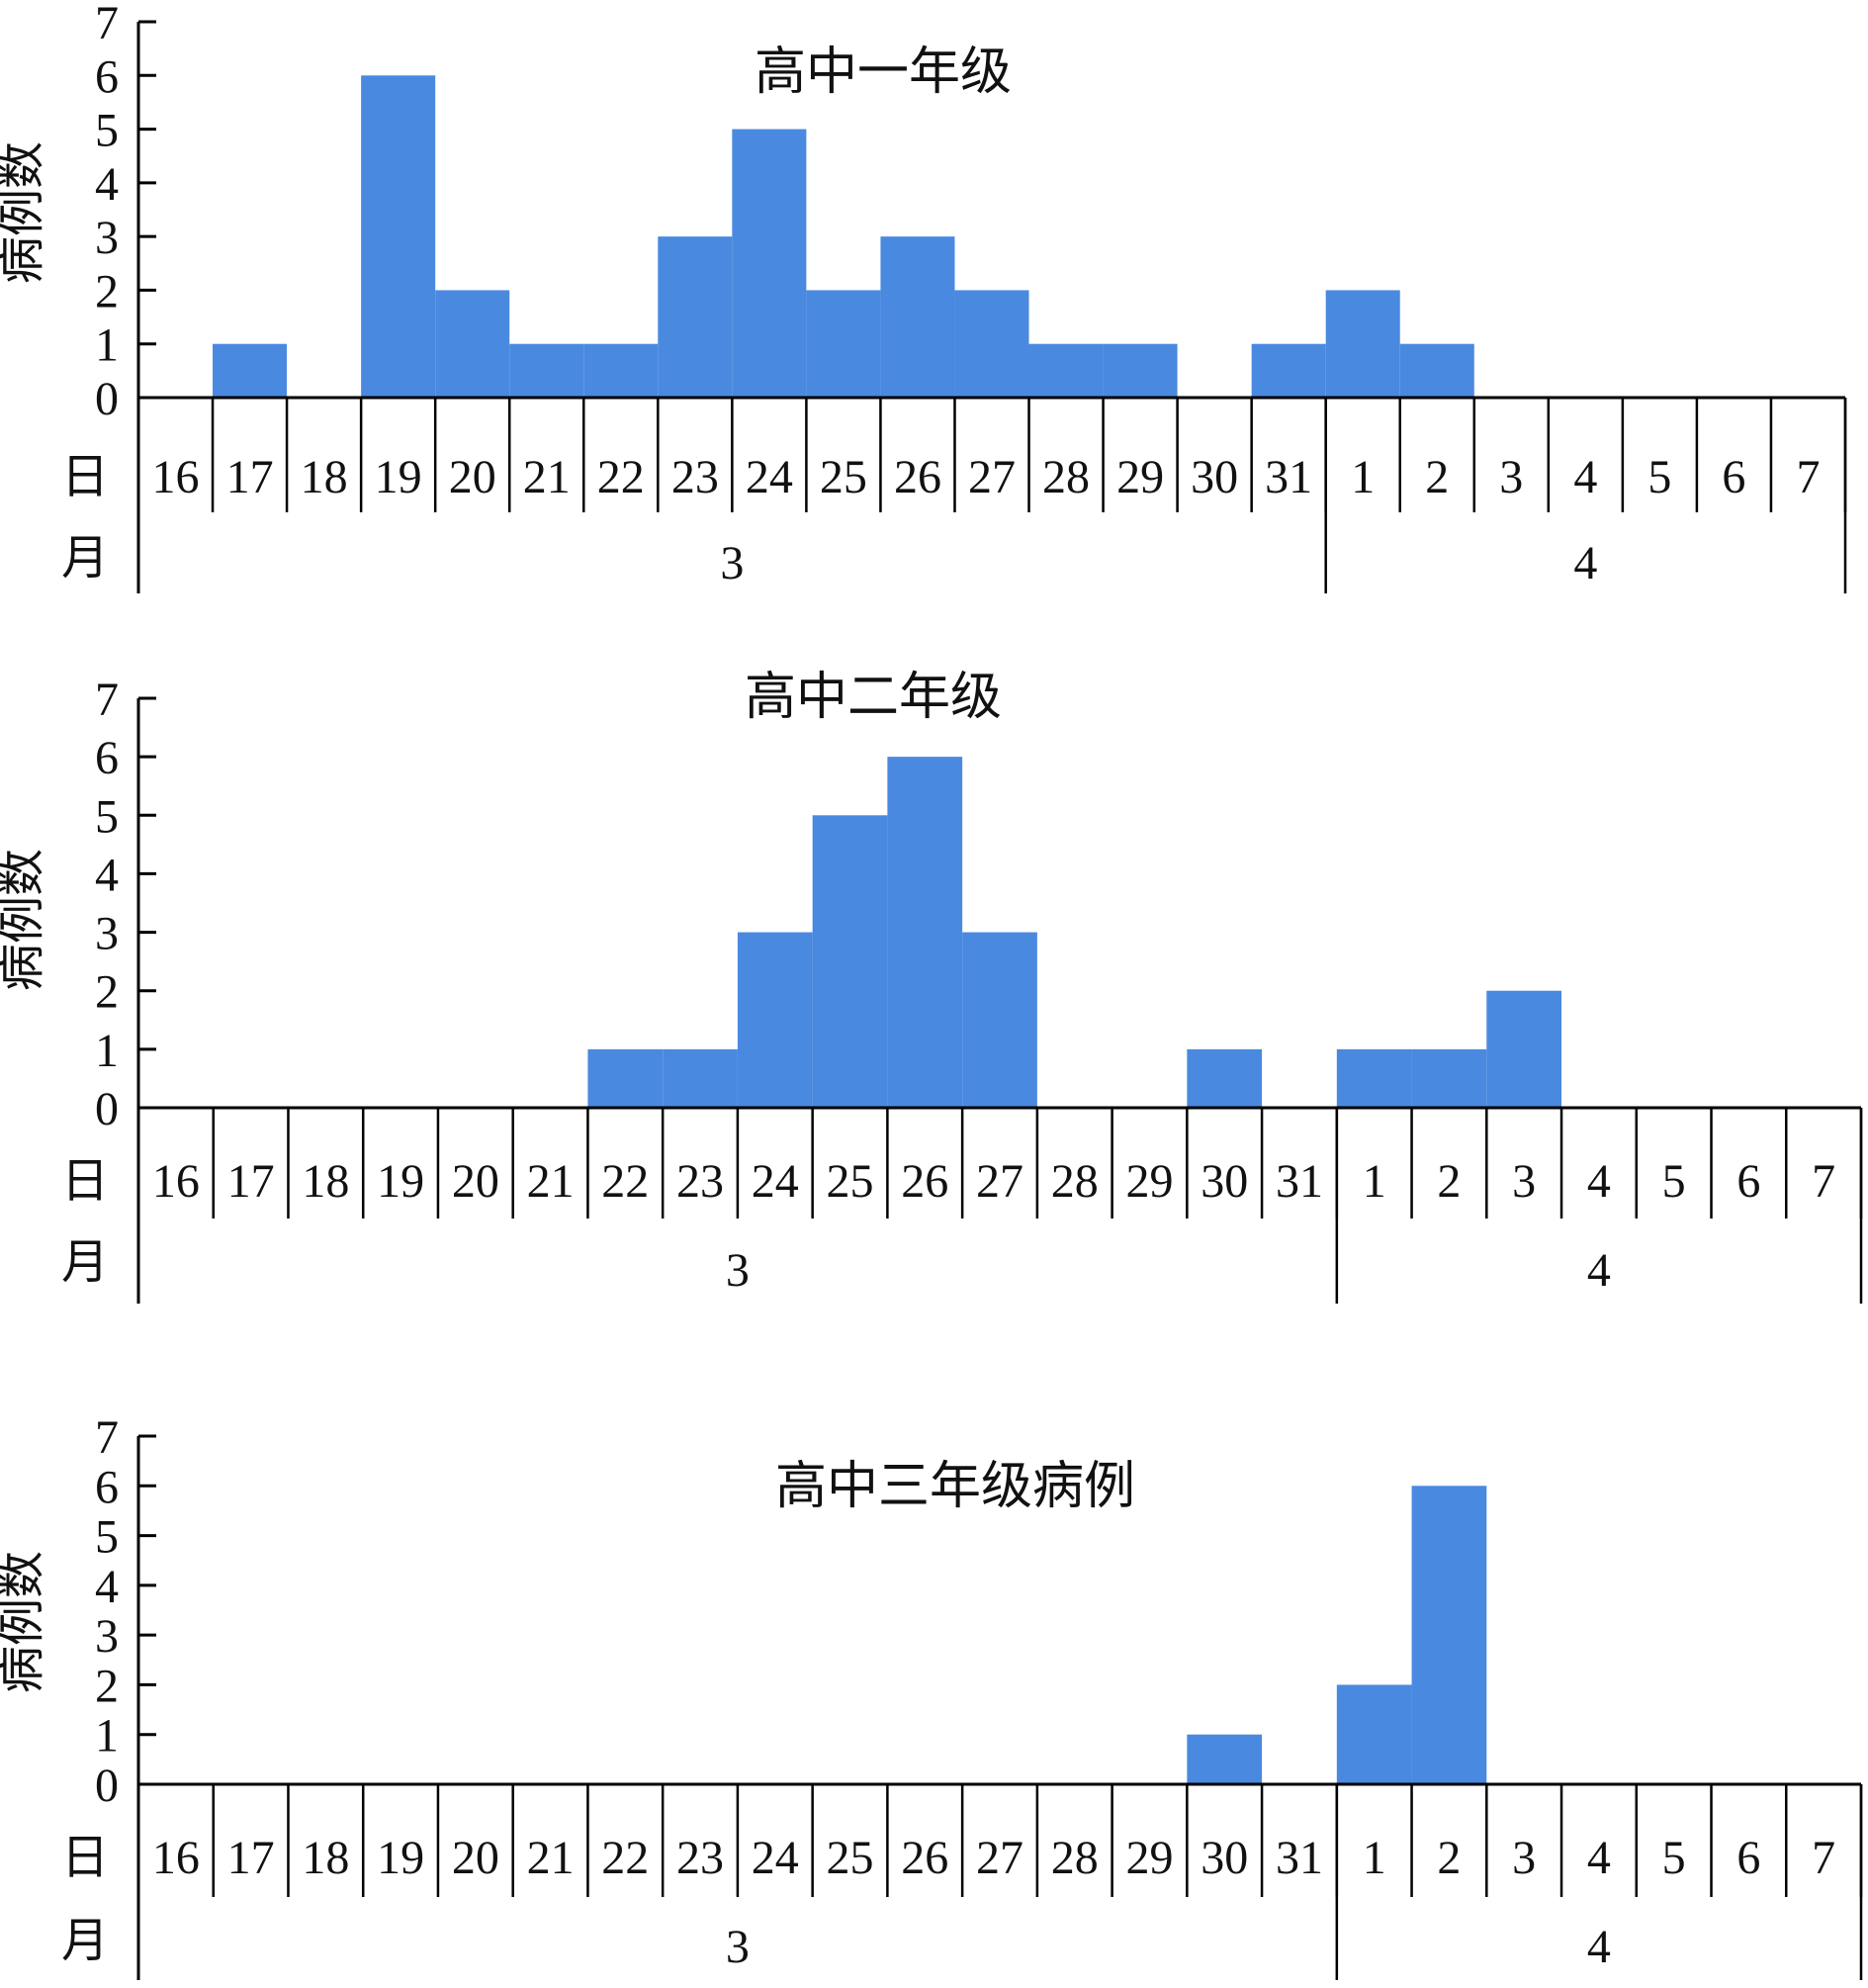 This screenshot has height=1988, width=1868. What do you see at coordinates (621, 477) in the screenshot?
I see `day-label: 22` at bounding box center [621, 477].